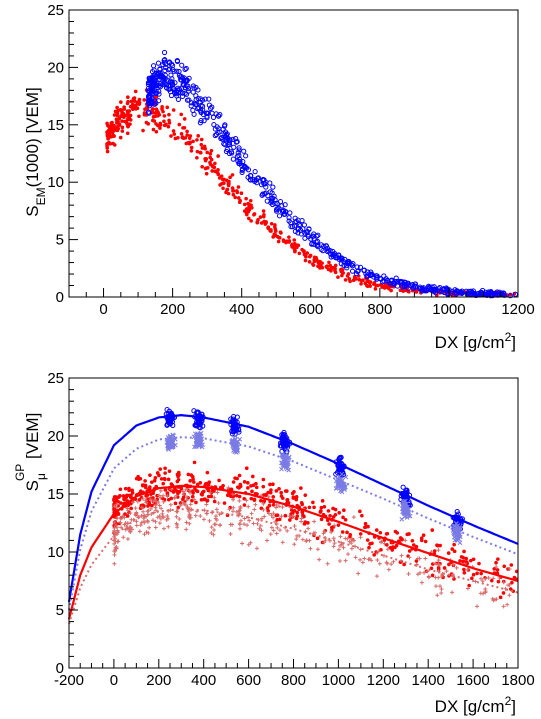  I want to click on muon-point-blue, so click(196, 425).